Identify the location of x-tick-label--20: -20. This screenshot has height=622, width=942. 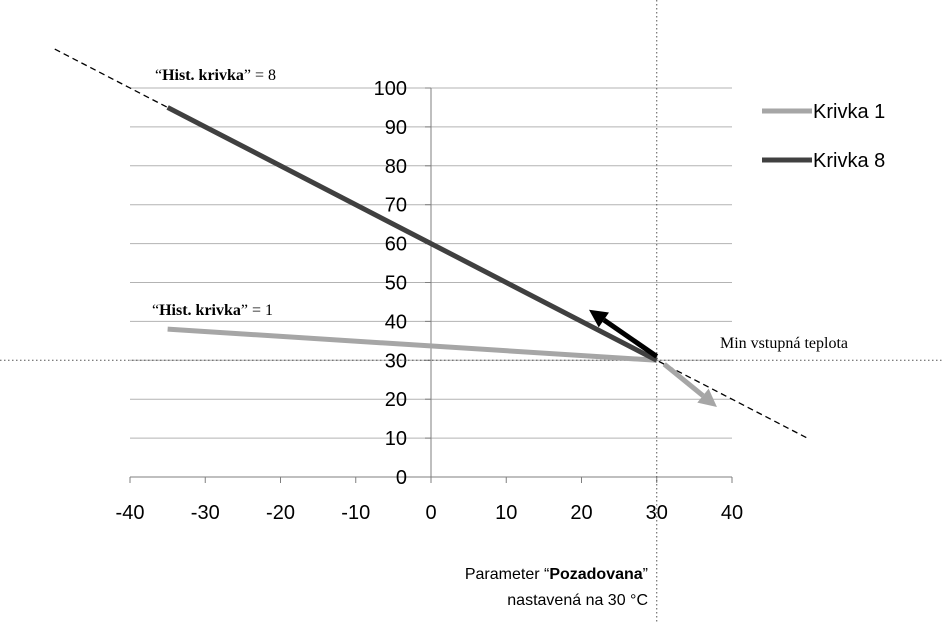
(280, 513).